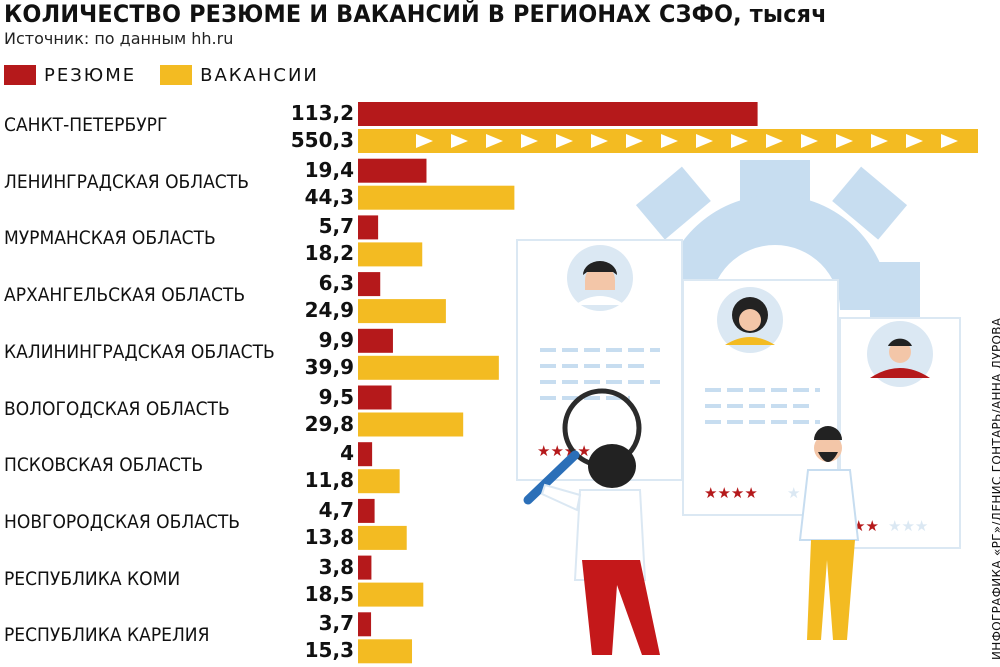 The height and width of the screenshot is (667, 1000). What do you see at coordinates (329, 366) in the screenshot?
I see `value-label-vacancies: 39,9` at bounding box center [329, 366].